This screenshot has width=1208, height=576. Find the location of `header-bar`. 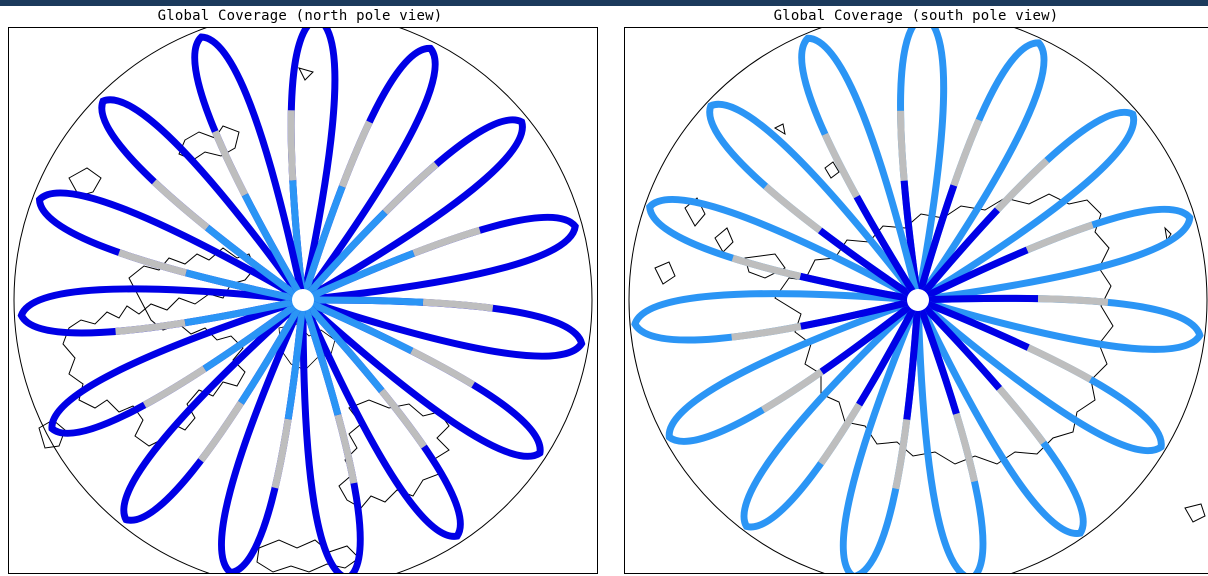

header-bar is located at coordinates (604, 3).